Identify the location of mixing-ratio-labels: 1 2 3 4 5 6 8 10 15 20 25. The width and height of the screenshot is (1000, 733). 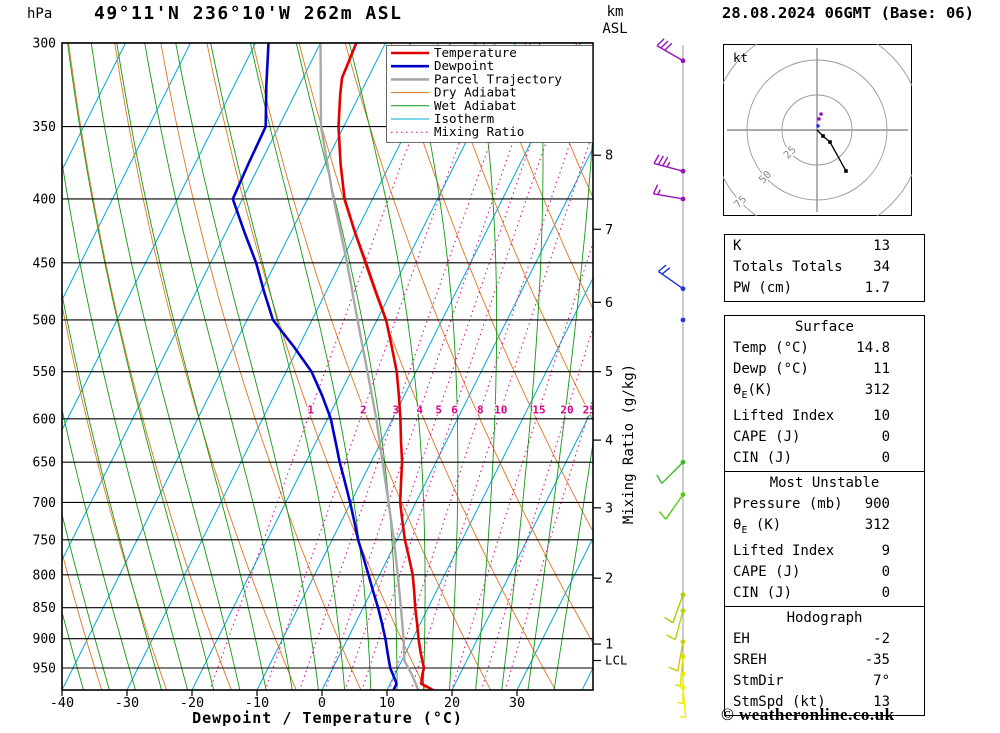
(451, 410).